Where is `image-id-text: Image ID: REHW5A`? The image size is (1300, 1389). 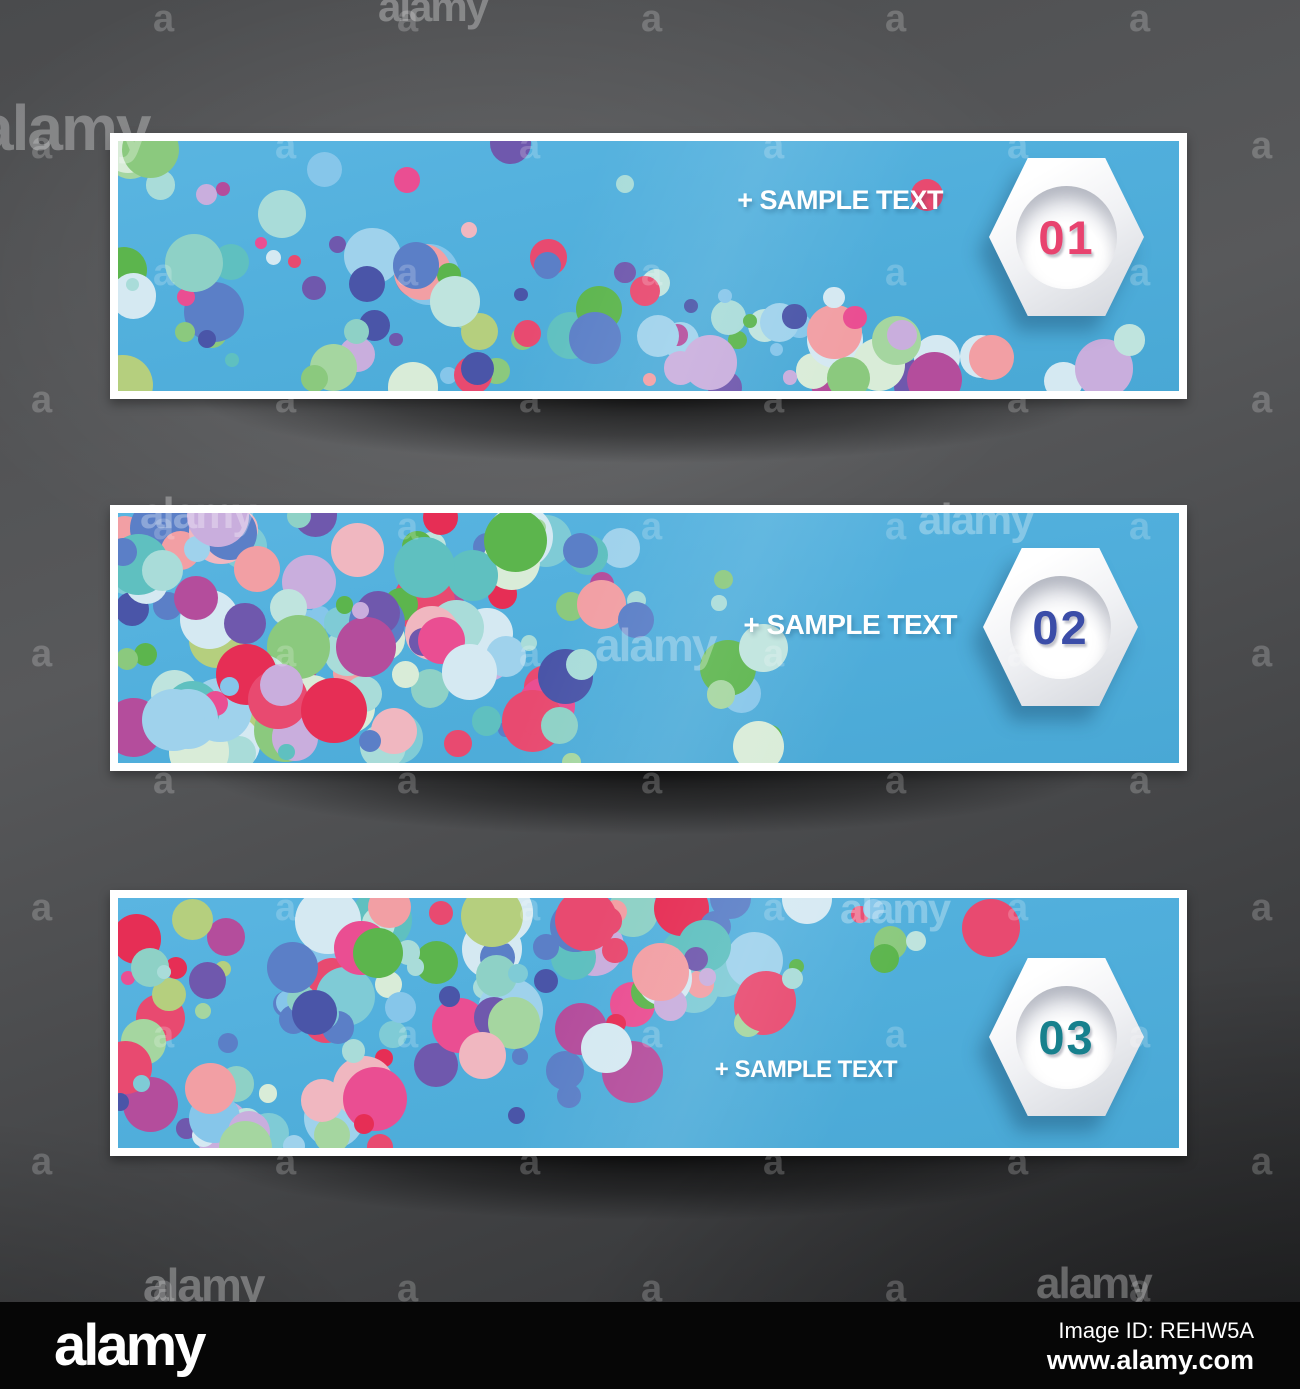 image-id-text: Image ID: REHW5A is located at coordinates (1156, 1330).